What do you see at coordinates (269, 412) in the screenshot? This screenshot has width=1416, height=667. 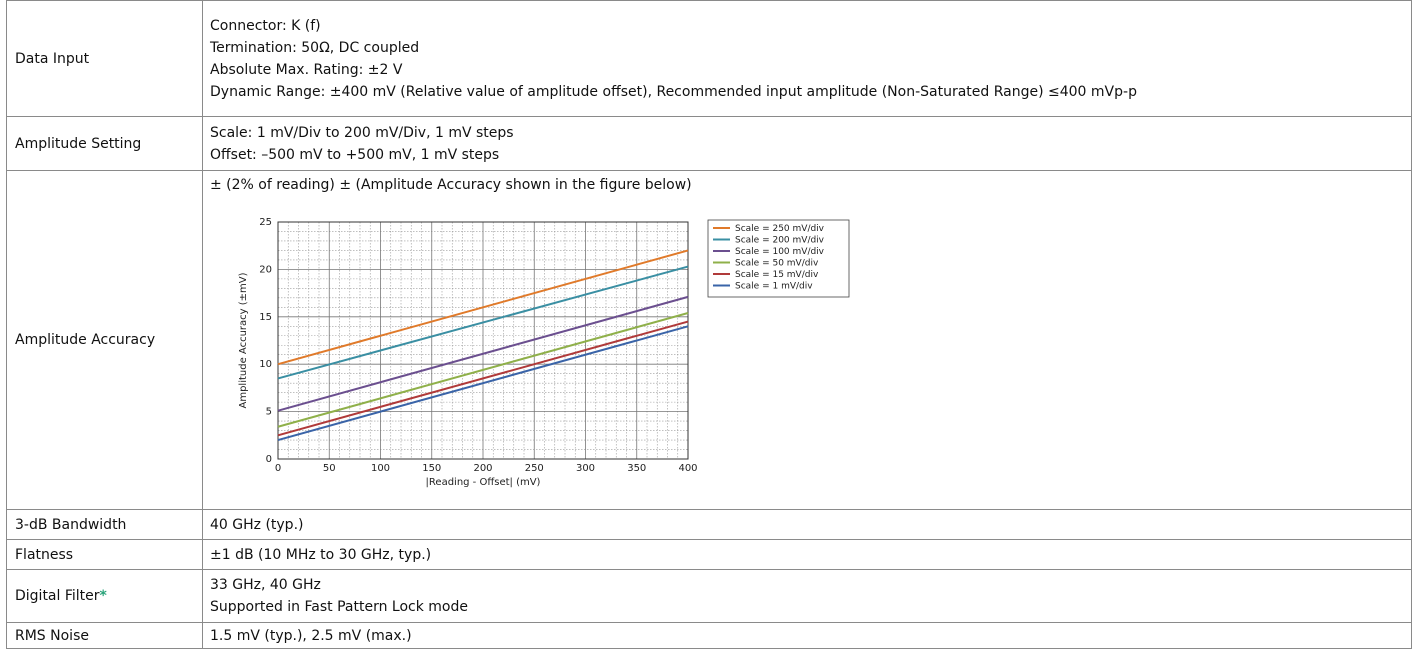 I see `y-tick-label: 5` at bounding box center [269, 412].